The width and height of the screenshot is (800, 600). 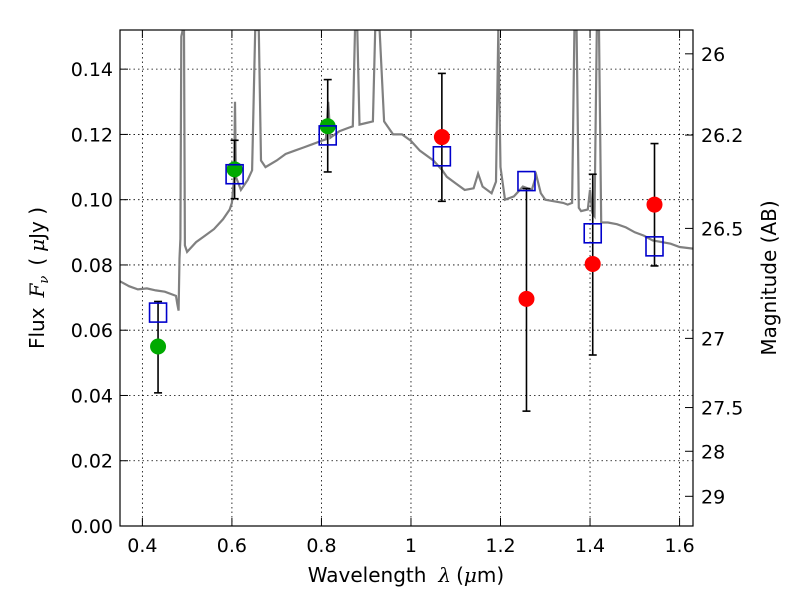 What do you see at coordinates (92, 462) in the screenshot?
I see `y-tick-label: 0.02` at bounding box center [92, 462].